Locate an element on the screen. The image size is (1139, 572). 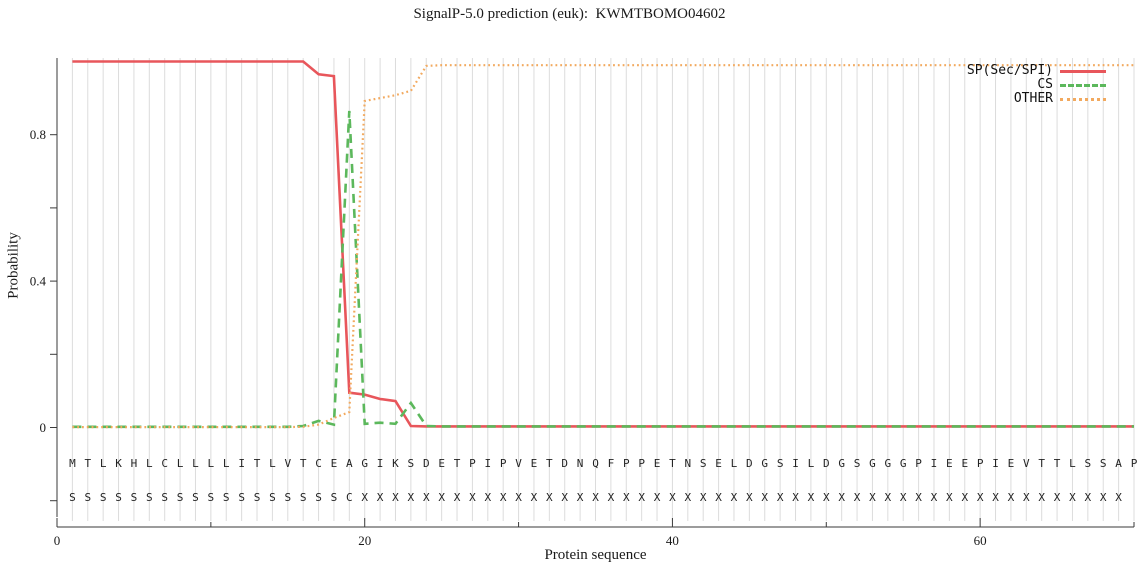
legend-label-cs: CS is located at coordinates (1045, 84).